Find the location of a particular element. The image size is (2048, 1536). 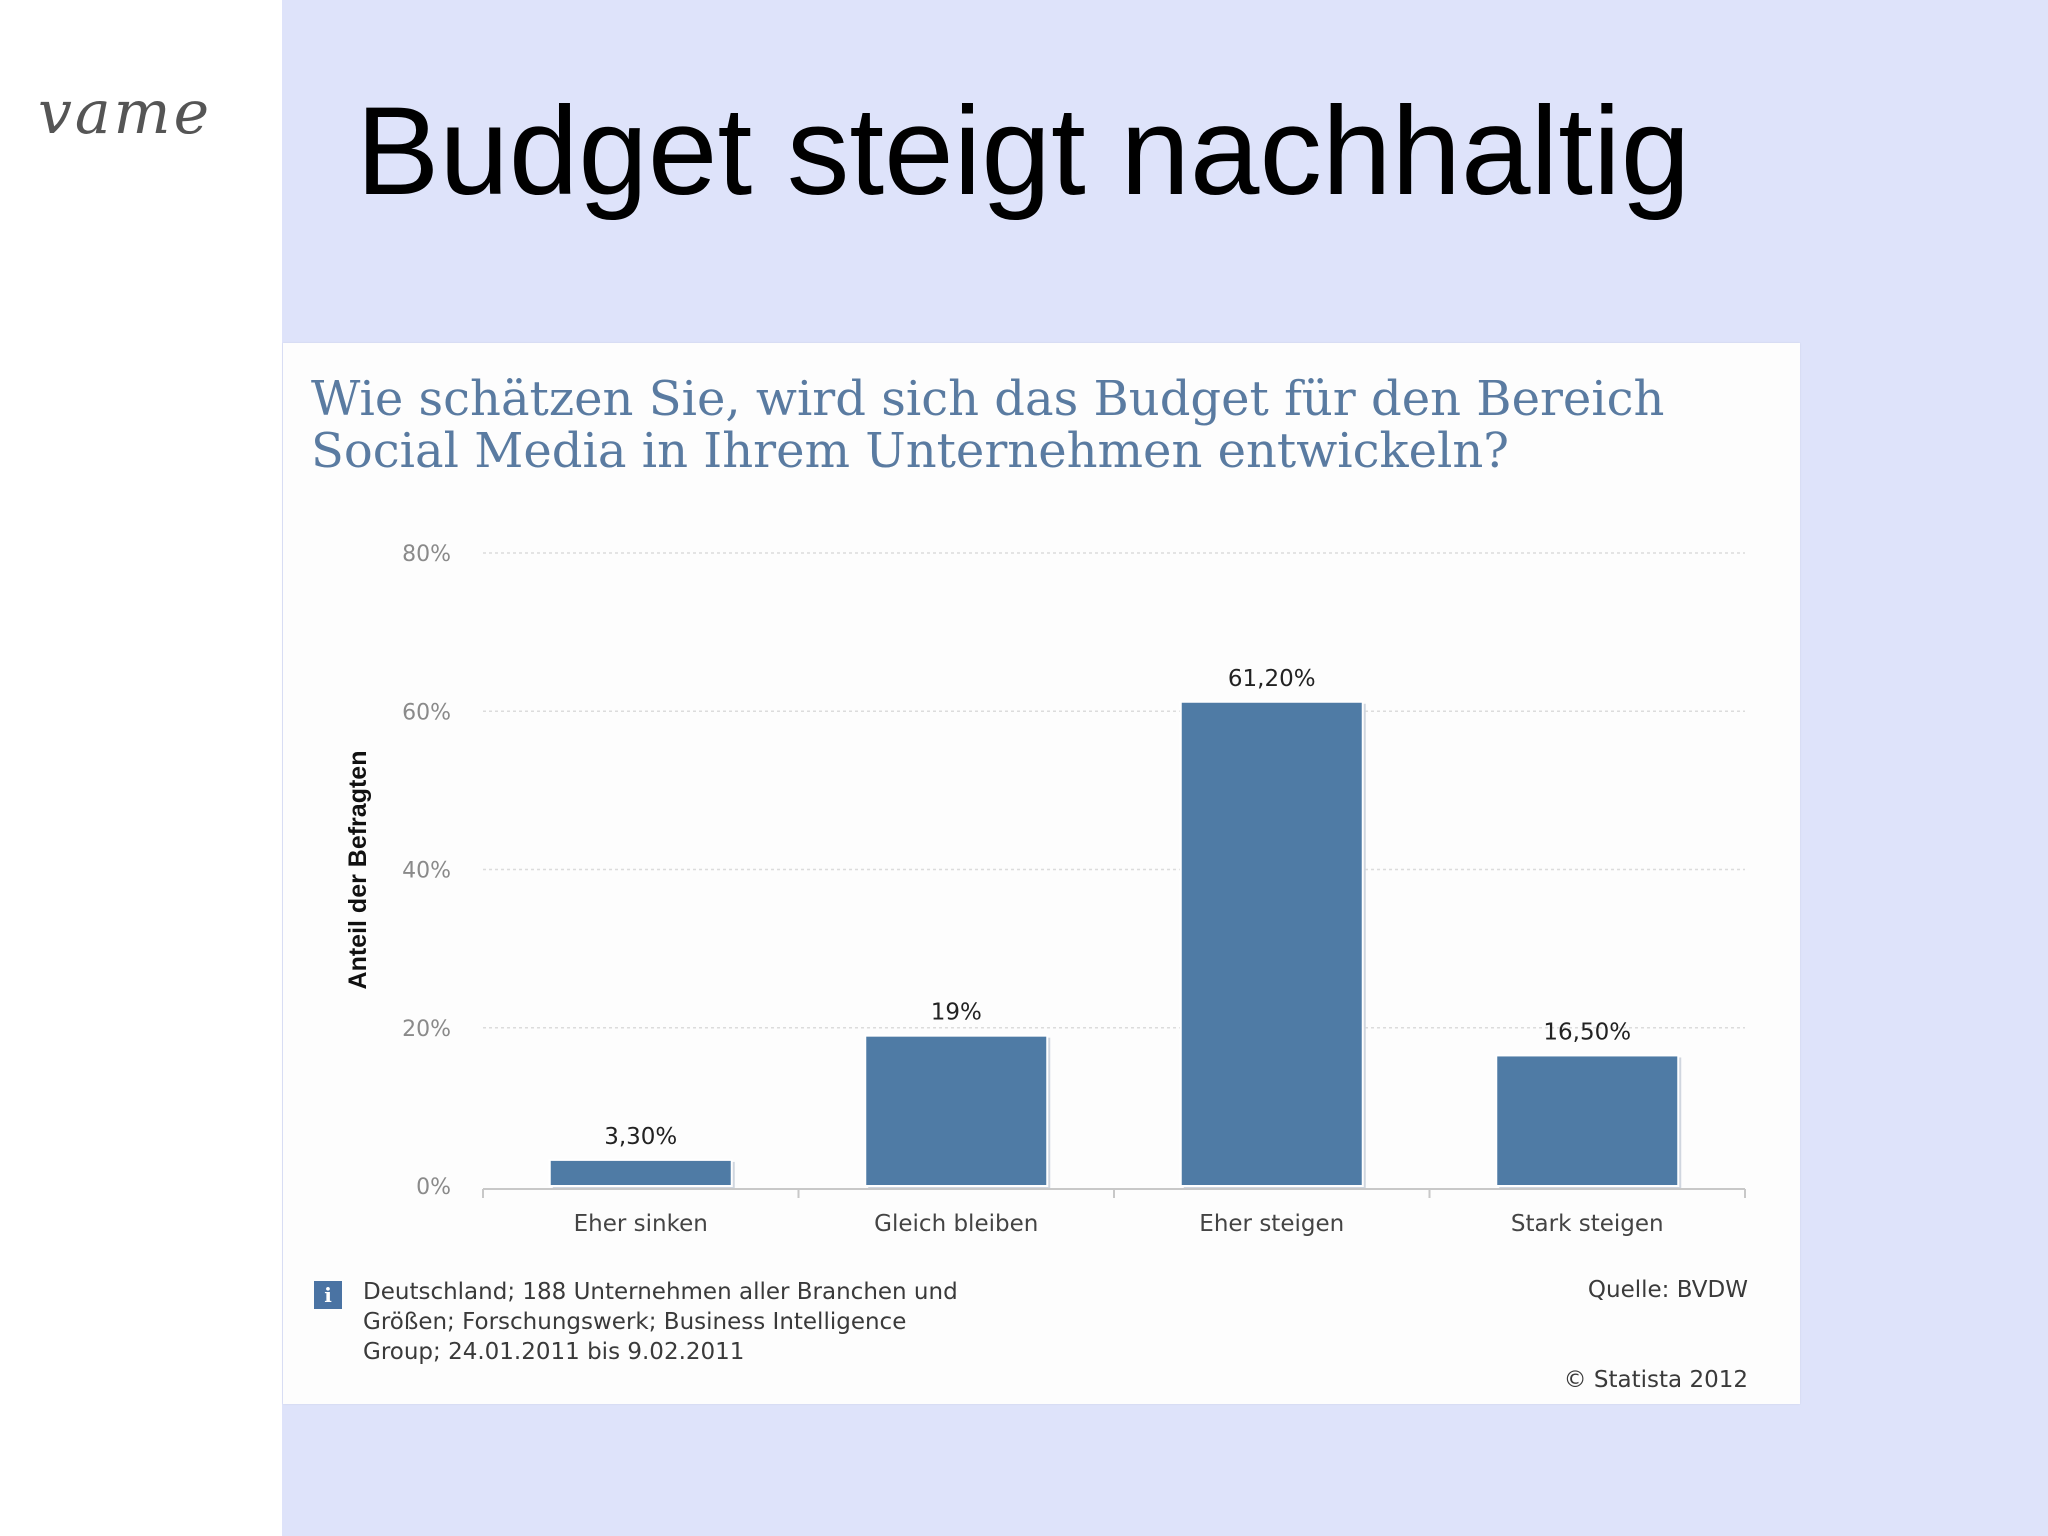

left-sidebar: vame is located at coordinates (141, 768).